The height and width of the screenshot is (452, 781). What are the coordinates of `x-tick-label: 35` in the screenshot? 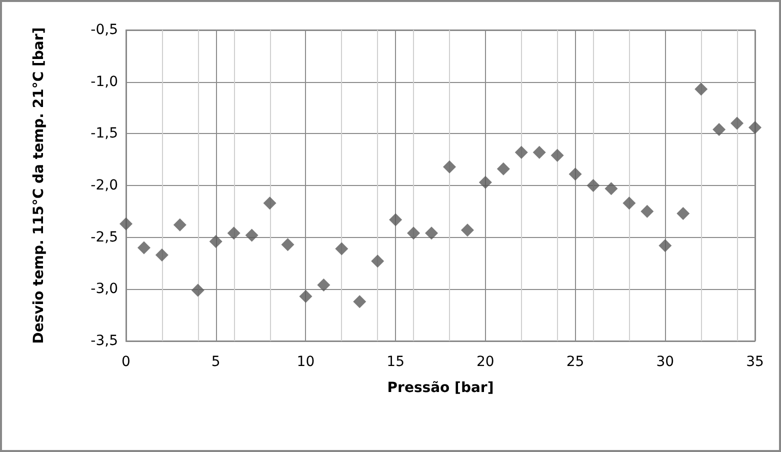 It's located at (755, 362).